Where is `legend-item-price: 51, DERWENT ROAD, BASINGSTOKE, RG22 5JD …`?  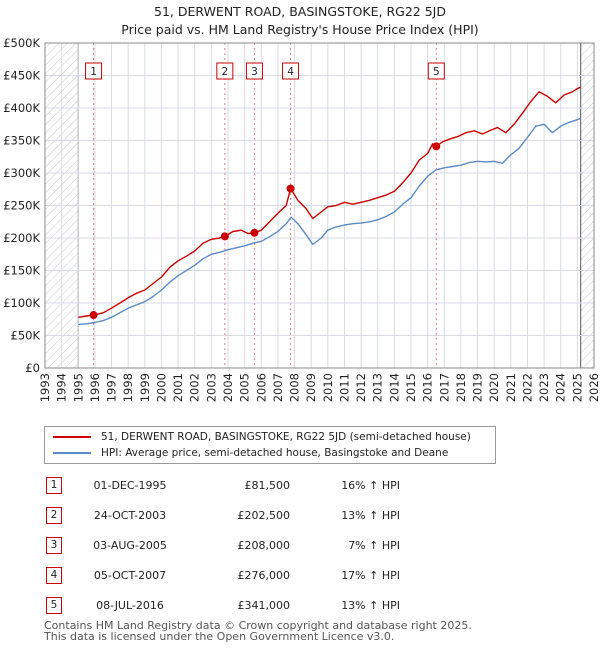
legend-item-price: 51, DERWENT ROAD, BASINGSTOKE, RG22 5JD … is located at coordinates (262, 437).